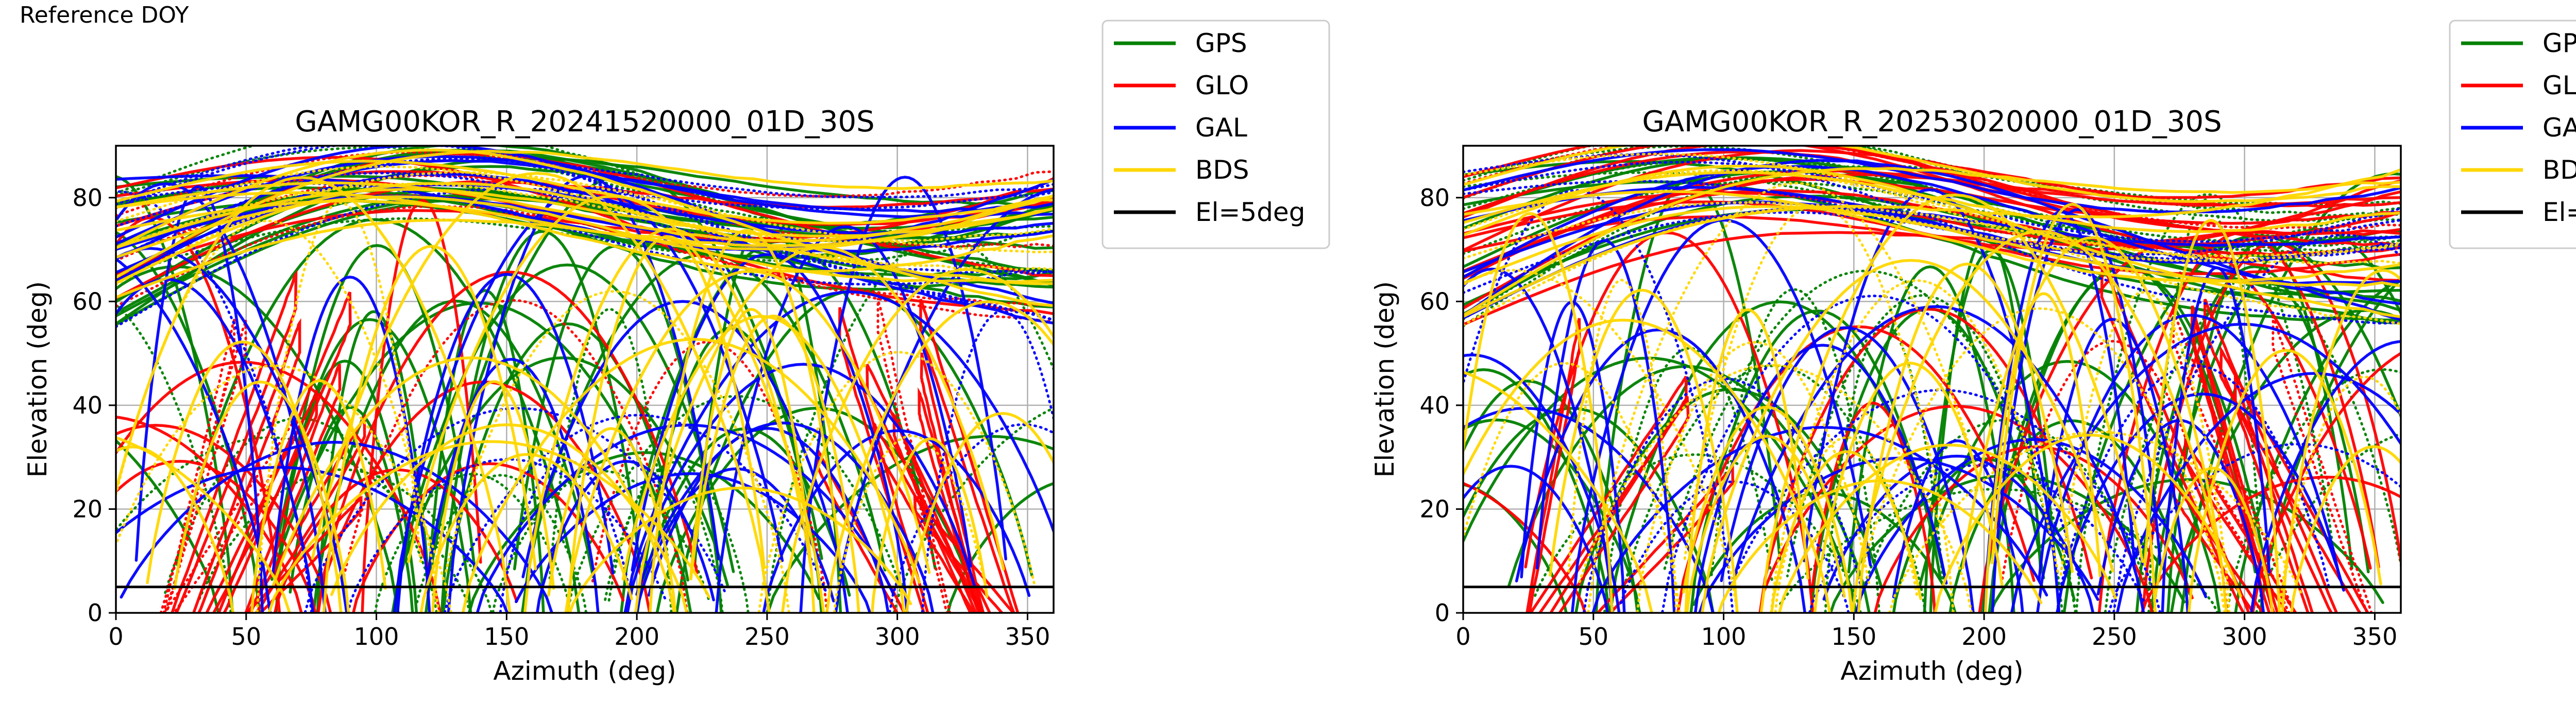  Describe the element at coordinates (1853, 636) in the screenshot. I see `x-tick-label: 150` at that location.